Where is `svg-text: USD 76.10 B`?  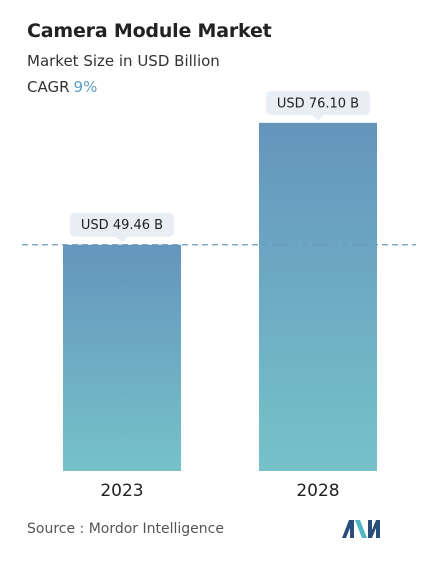 svg-text: USD 76.10 B is located at coordinates (318, 103).